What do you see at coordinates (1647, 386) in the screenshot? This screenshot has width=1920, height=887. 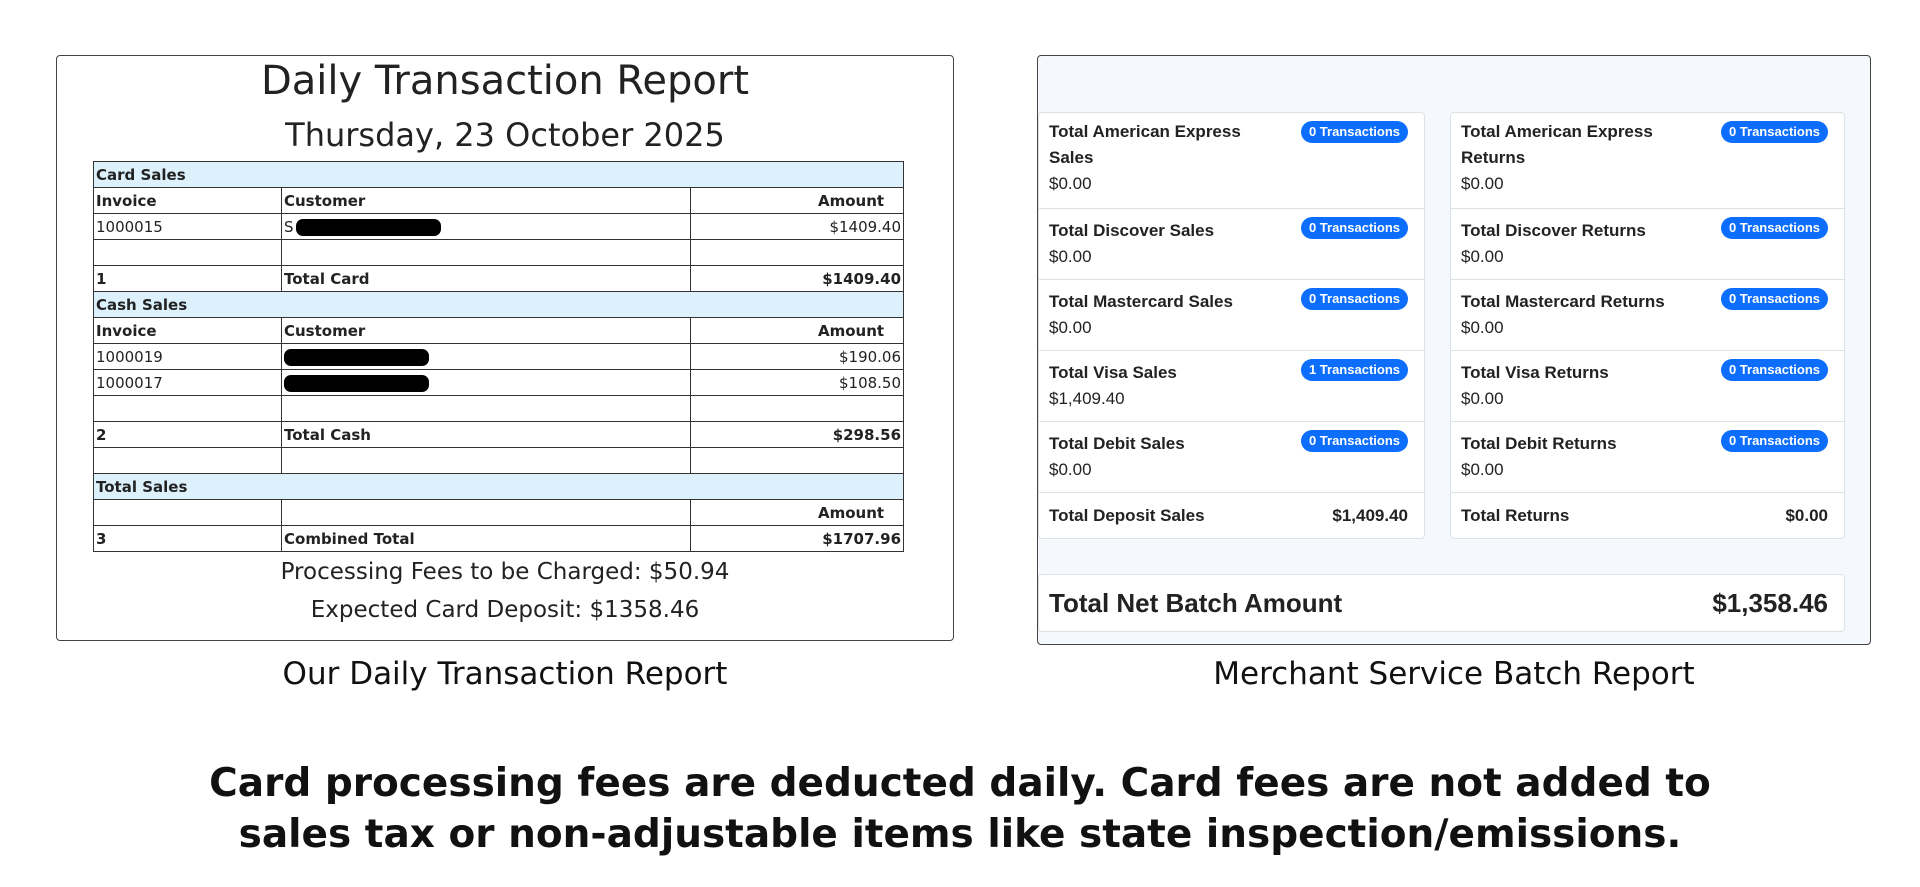 I see `list-item: Total Visa Returns 0 Transactions $0.00` at bounding box center [1647, 386].